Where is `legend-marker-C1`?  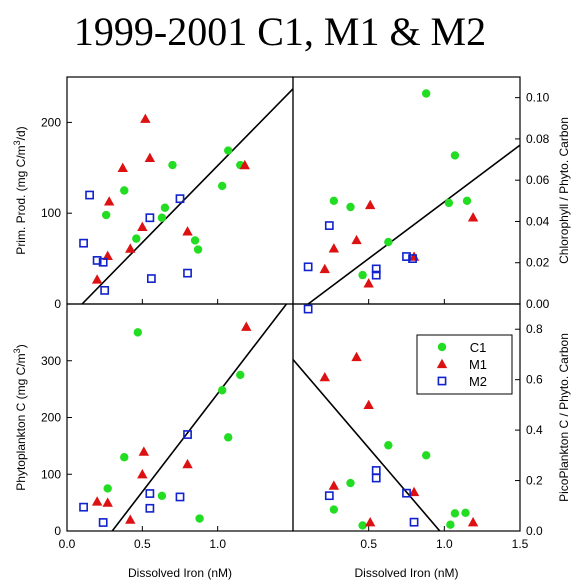
legend-marker-C1 is located at coordinates (442, 347).